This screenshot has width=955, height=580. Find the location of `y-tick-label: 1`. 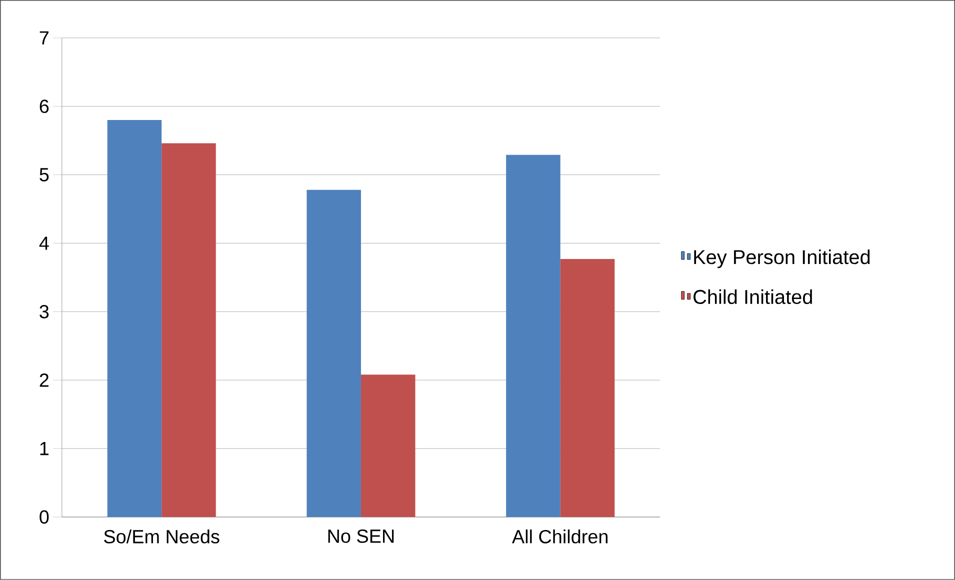

y-tick-label: 1 is located at coordinates (44, 449).